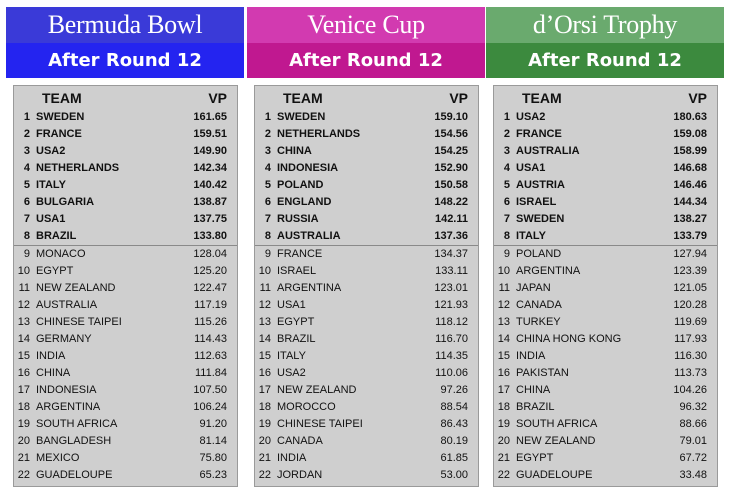 The image size is (729, 497). What do you see at coordinates (366, 219) in the screenshot?
I see `table-row: 7 RUSSIA 142.11` at bounding box center [366, 219].